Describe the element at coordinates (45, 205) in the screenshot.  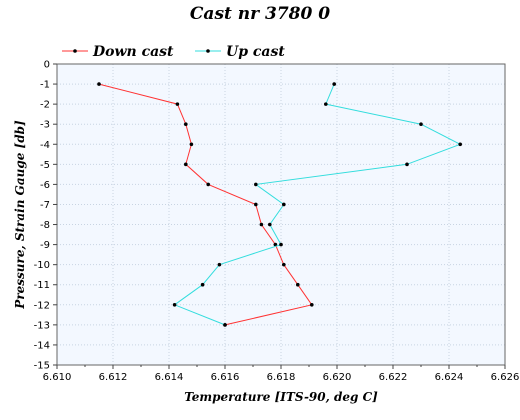
I see `y-tick-label: -7` at that location.